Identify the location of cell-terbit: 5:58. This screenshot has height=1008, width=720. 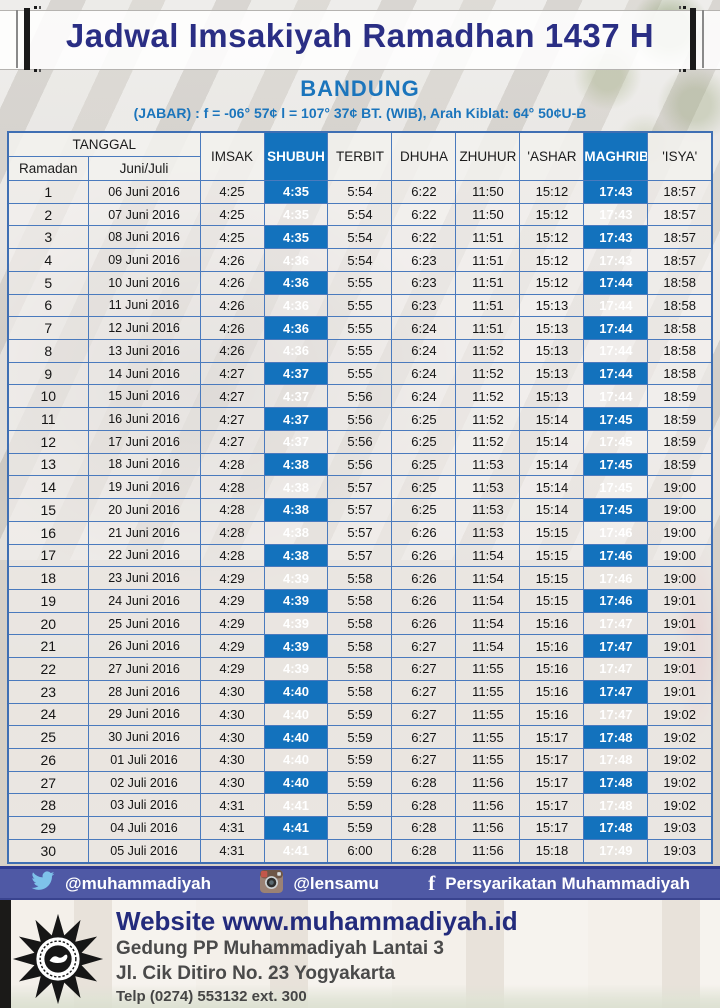
(360, 646).